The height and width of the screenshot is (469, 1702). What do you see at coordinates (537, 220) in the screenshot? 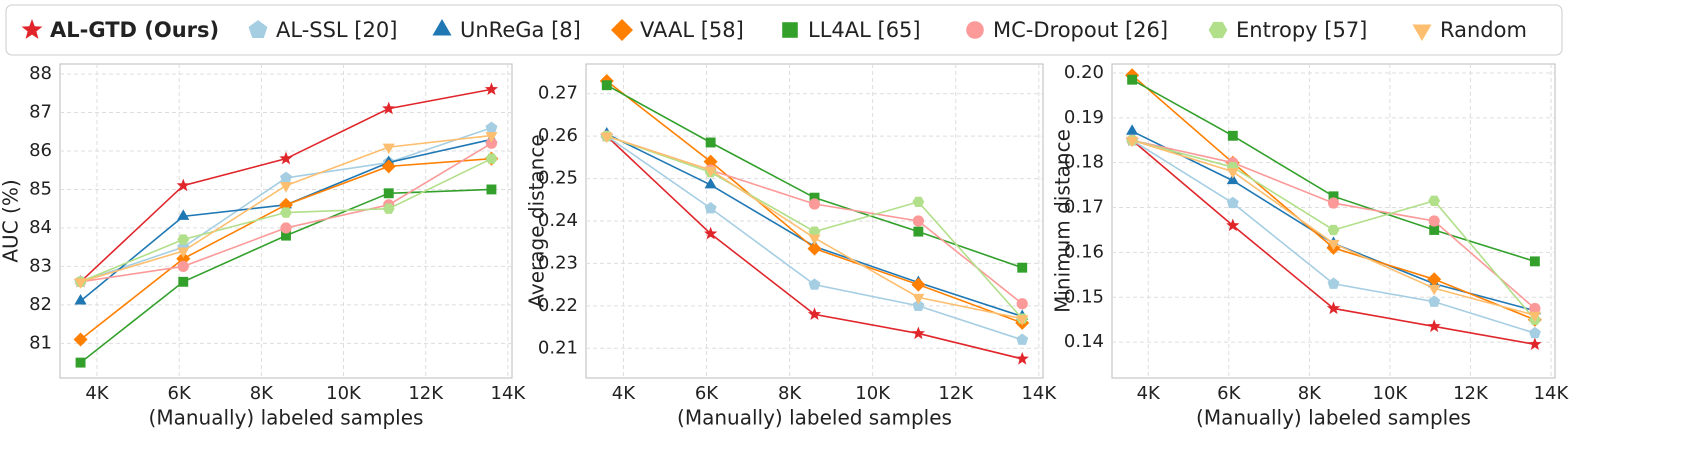
I see `y-axis-label: Average distance` at bounding box center [537, 220].